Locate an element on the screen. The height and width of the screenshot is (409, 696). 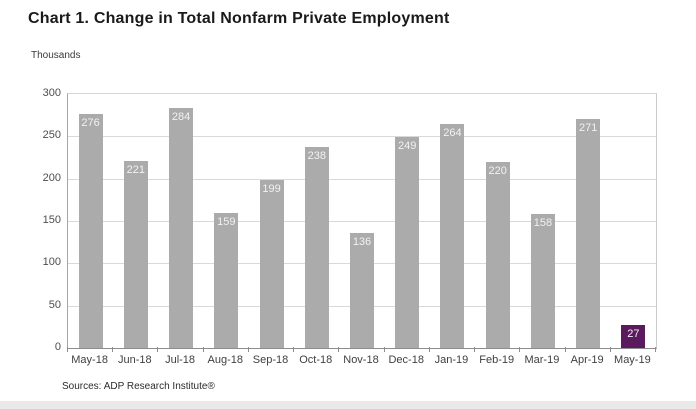
bar-Dec-18: 249 is located at coordinates (407, 242).